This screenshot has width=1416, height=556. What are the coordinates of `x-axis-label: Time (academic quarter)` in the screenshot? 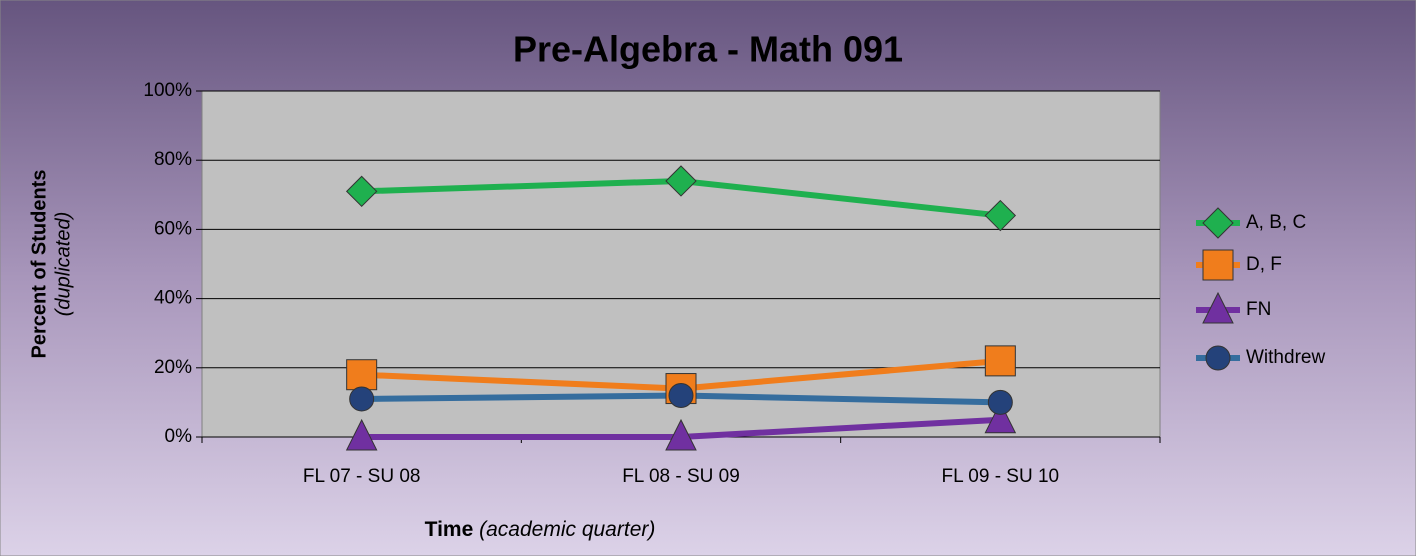 It's located at (540, 529).